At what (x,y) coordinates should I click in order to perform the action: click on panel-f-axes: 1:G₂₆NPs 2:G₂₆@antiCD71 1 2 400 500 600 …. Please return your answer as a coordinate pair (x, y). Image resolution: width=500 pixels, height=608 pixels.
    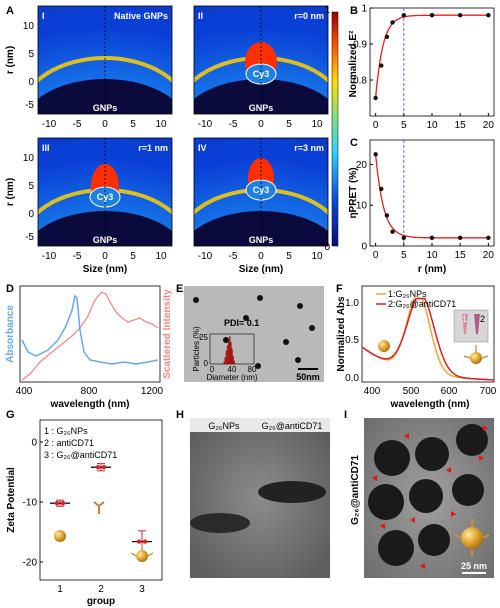
    Looking at the image, I should click on (416, 347).